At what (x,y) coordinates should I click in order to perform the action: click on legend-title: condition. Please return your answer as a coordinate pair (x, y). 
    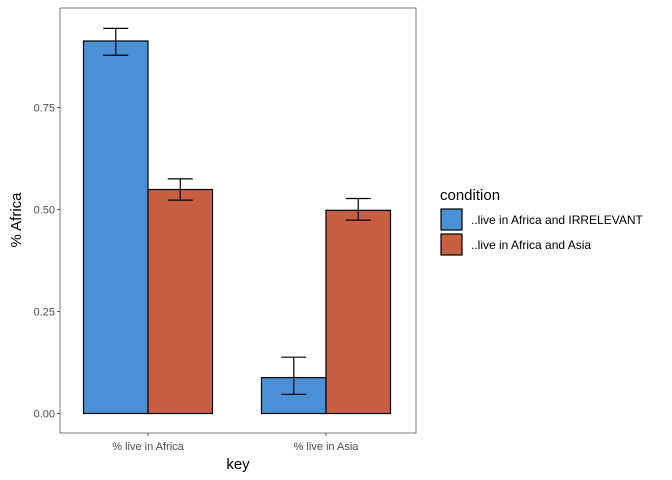
    Looking at the image, I should click on (470, 195).